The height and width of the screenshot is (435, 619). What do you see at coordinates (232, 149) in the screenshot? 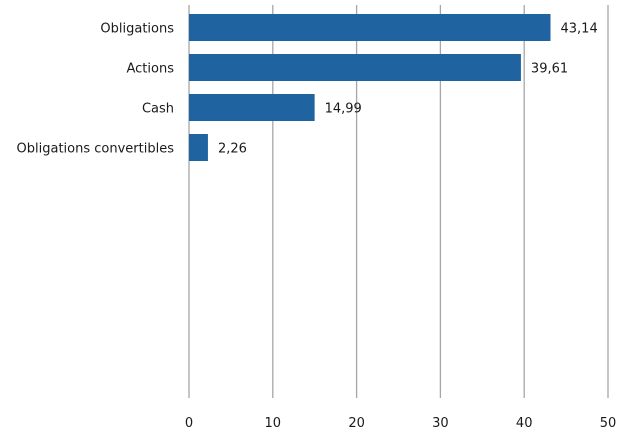
I see `value-label-3: 2,26` at bounding box center [232, 149].